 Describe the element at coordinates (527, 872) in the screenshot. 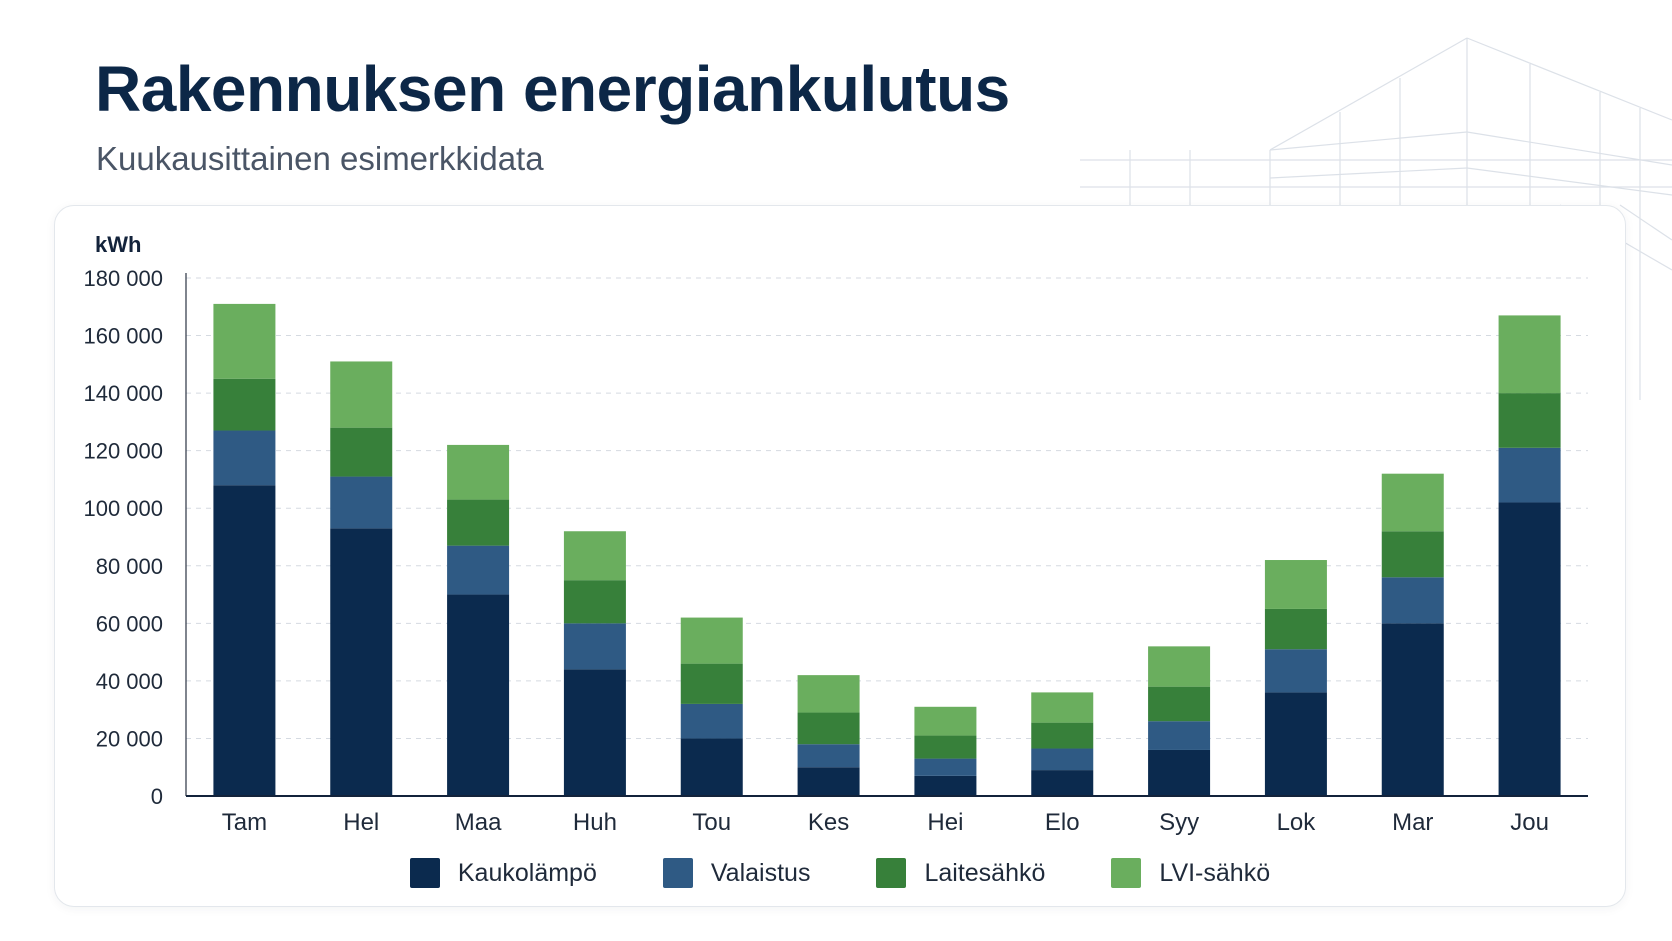

I see `legend-label: Kaukolämpö` at that location.